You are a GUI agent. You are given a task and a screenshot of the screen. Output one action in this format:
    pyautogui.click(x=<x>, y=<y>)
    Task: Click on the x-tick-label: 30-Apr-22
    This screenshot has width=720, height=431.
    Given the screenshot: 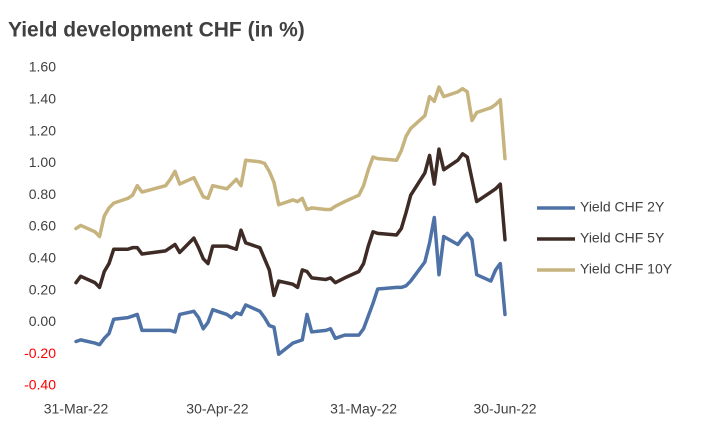 What is the action you would take?
    pyautogui.click(x=217, y=409)
    